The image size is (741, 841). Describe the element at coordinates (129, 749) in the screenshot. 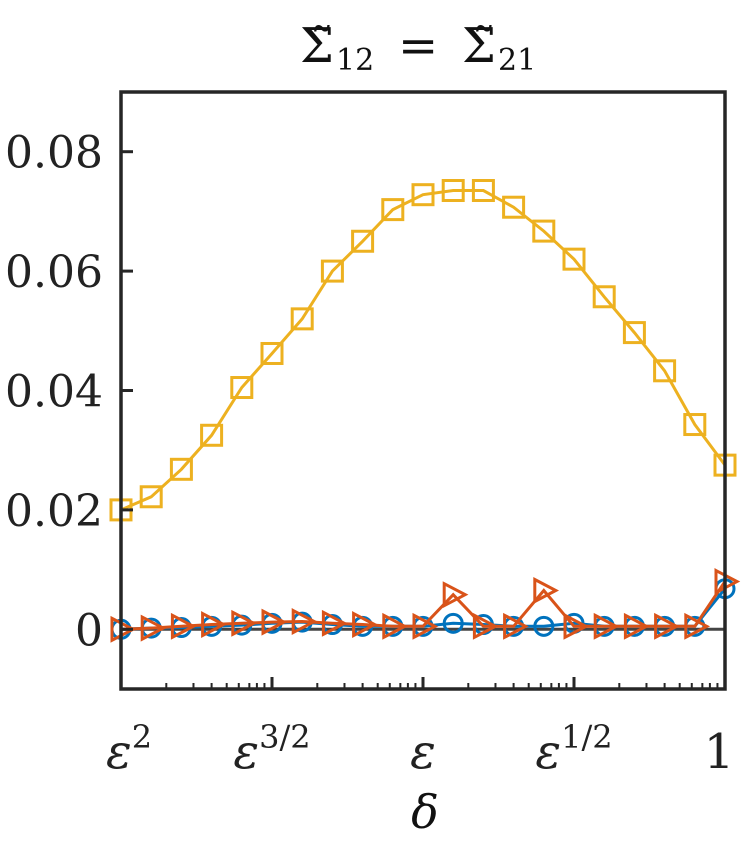

I see `x-tick-label: ε2` at that location.